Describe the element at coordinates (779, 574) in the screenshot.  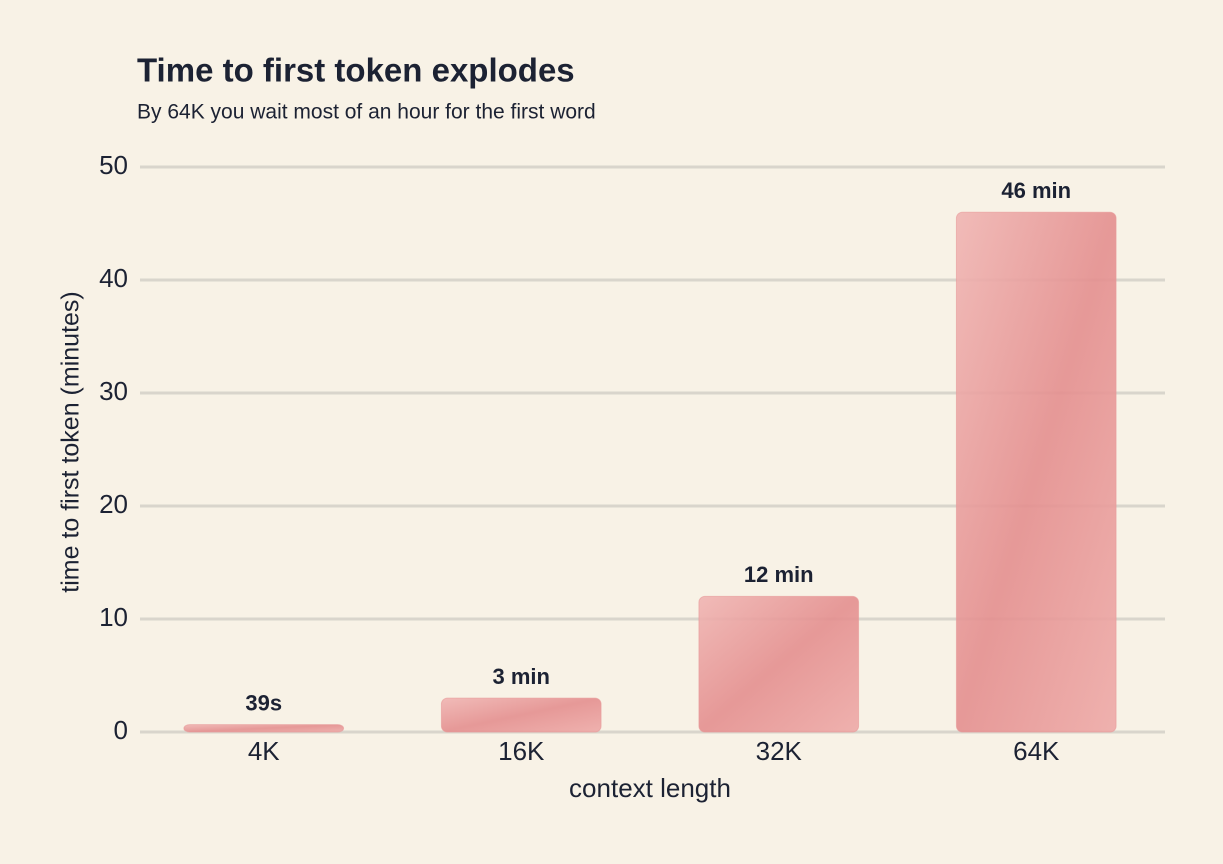
I see `value-label: 12 min` at that location.